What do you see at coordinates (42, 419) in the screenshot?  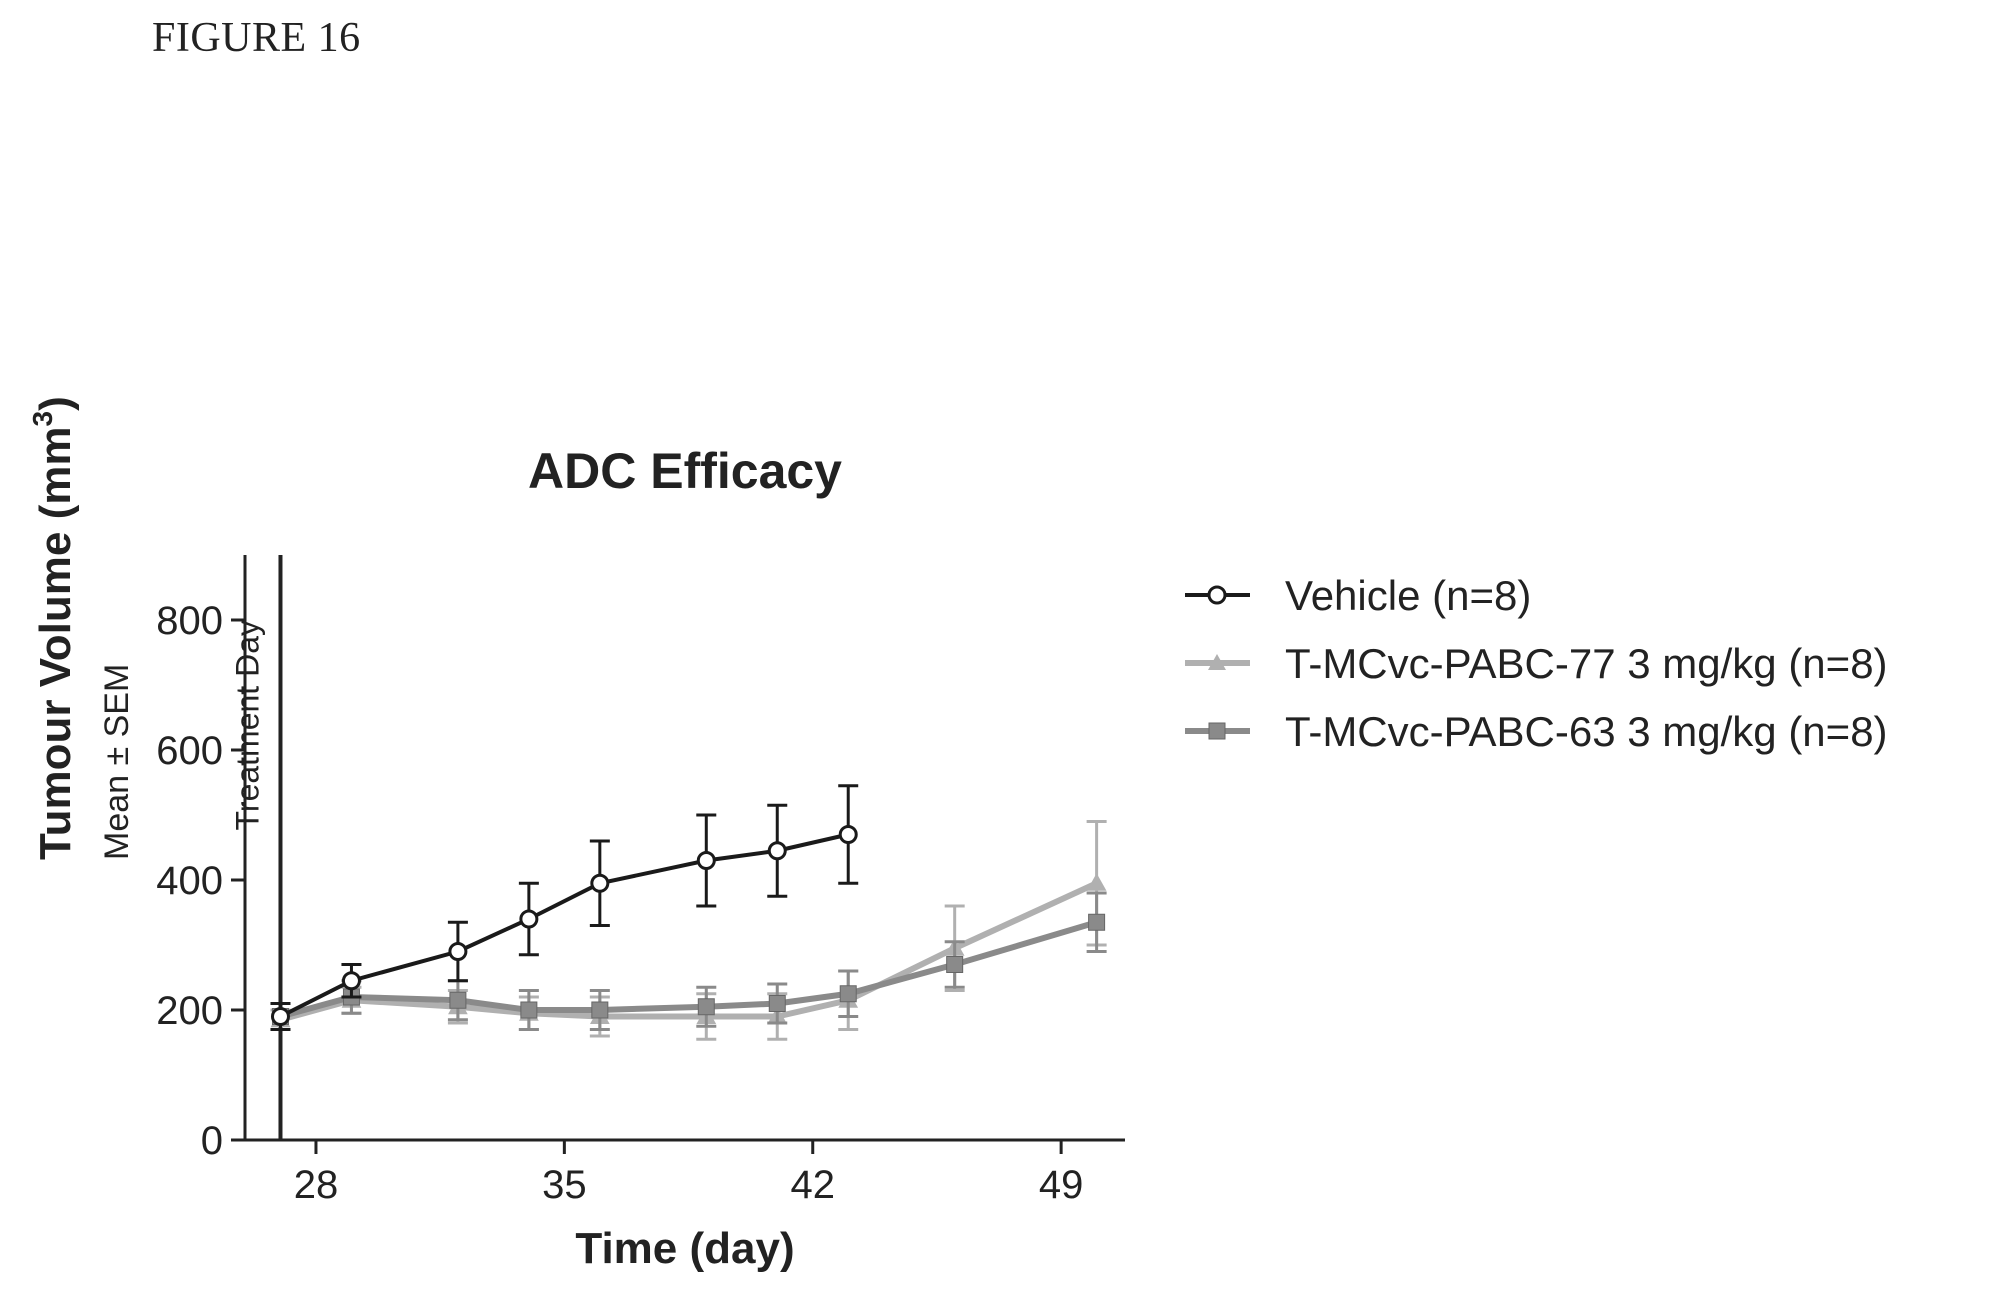 I see `y-axis-title-sup: 3` at bounding box center [42, 419].